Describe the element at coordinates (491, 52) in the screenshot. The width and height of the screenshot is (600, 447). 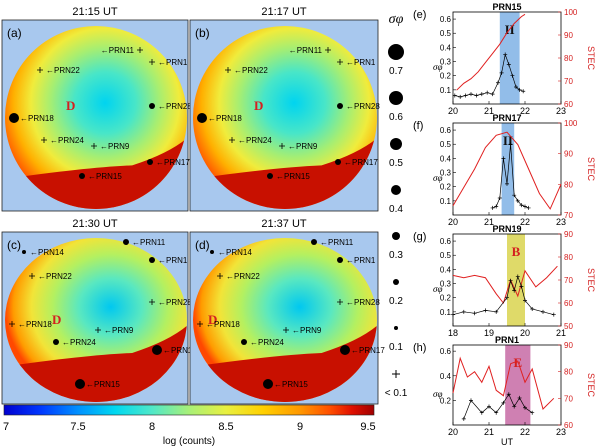
I see `stec-series-line` at that location.